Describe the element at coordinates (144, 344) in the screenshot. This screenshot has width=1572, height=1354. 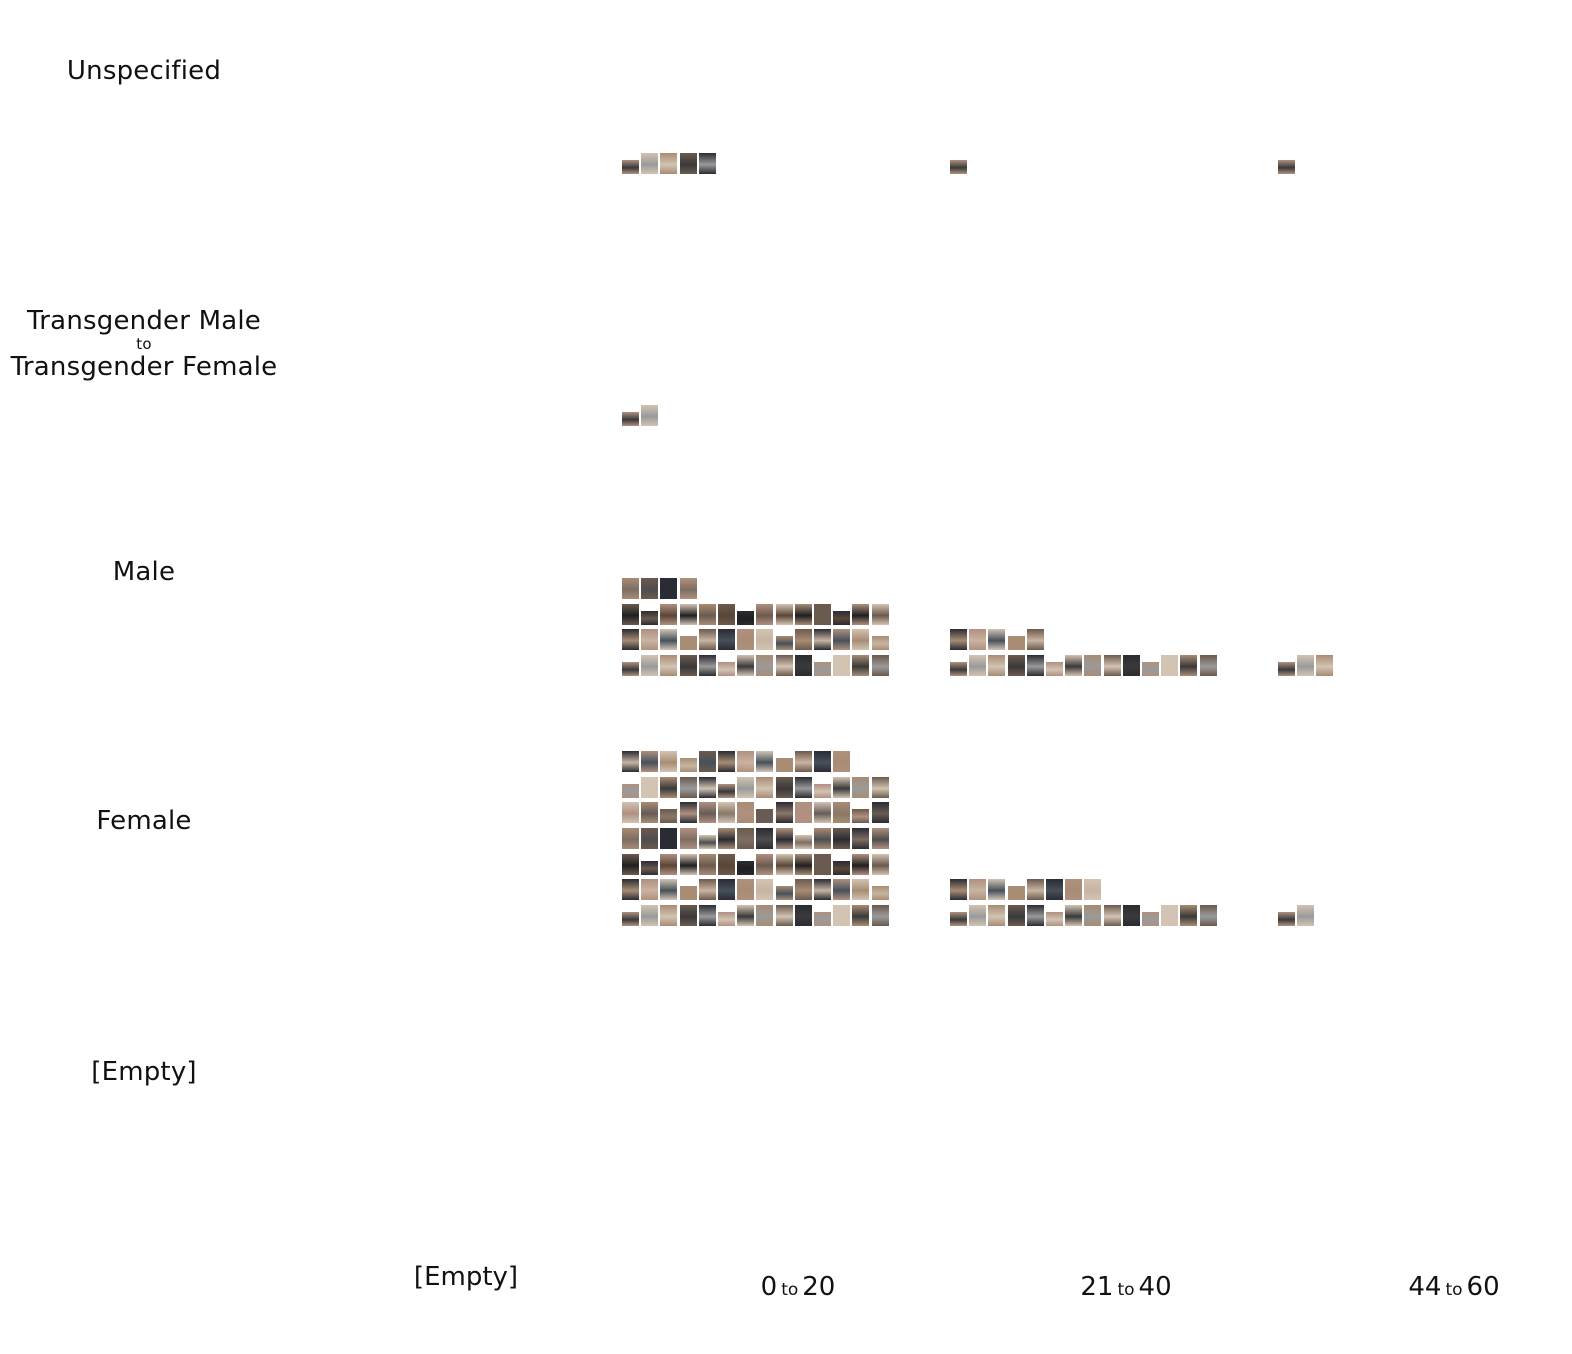
I see `row-label-transgender: Transgender Male to Transgender Female` at that location.